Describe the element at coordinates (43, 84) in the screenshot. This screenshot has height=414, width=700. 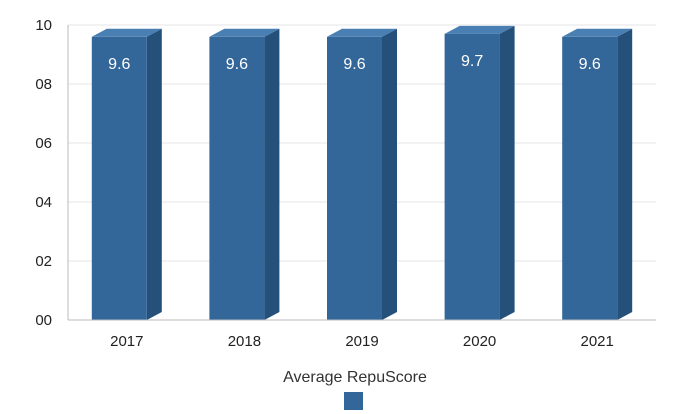
I see `y-tick-label: 08` at that location.